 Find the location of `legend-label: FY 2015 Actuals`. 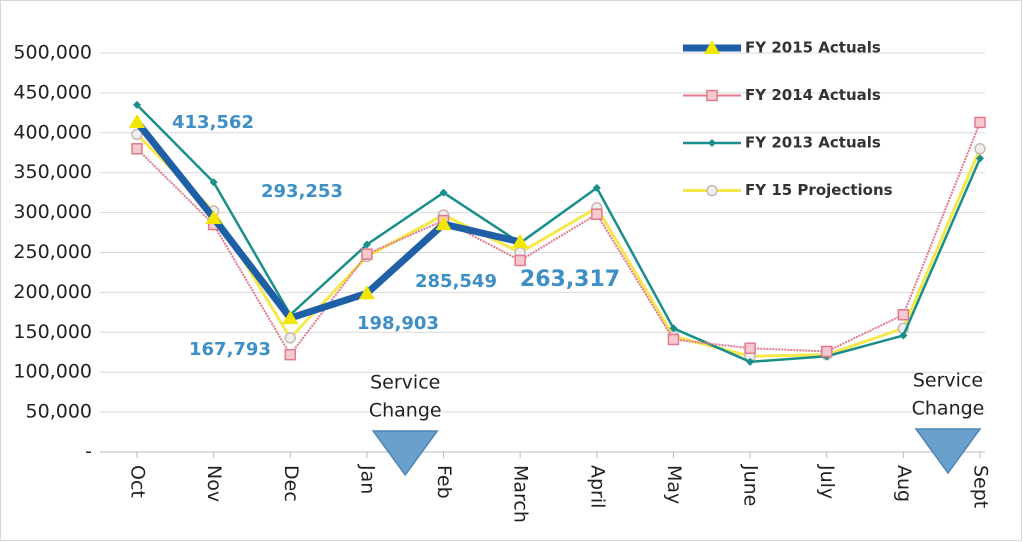

legend-label: FY 2015 Actuals is located at coordinates (813, 48).